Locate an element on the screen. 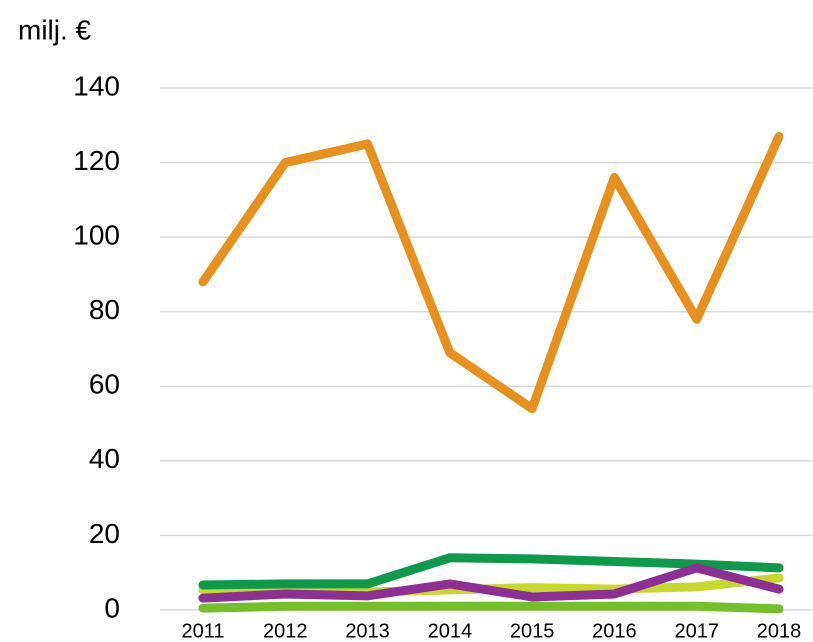 This screenshot has width=813, height=642. x-tick-label: 2017 is located at coordinates (696, 631).